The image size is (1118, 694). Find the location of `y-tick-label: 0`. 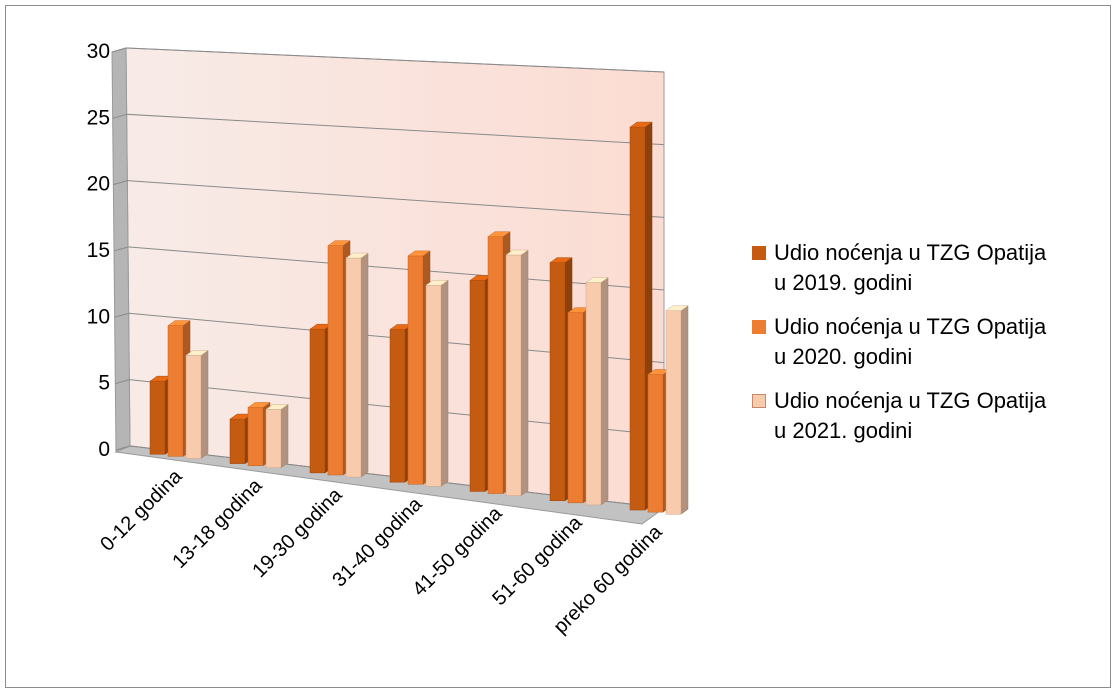

y-tick-label: 0 is located at coordinates (104, 449).